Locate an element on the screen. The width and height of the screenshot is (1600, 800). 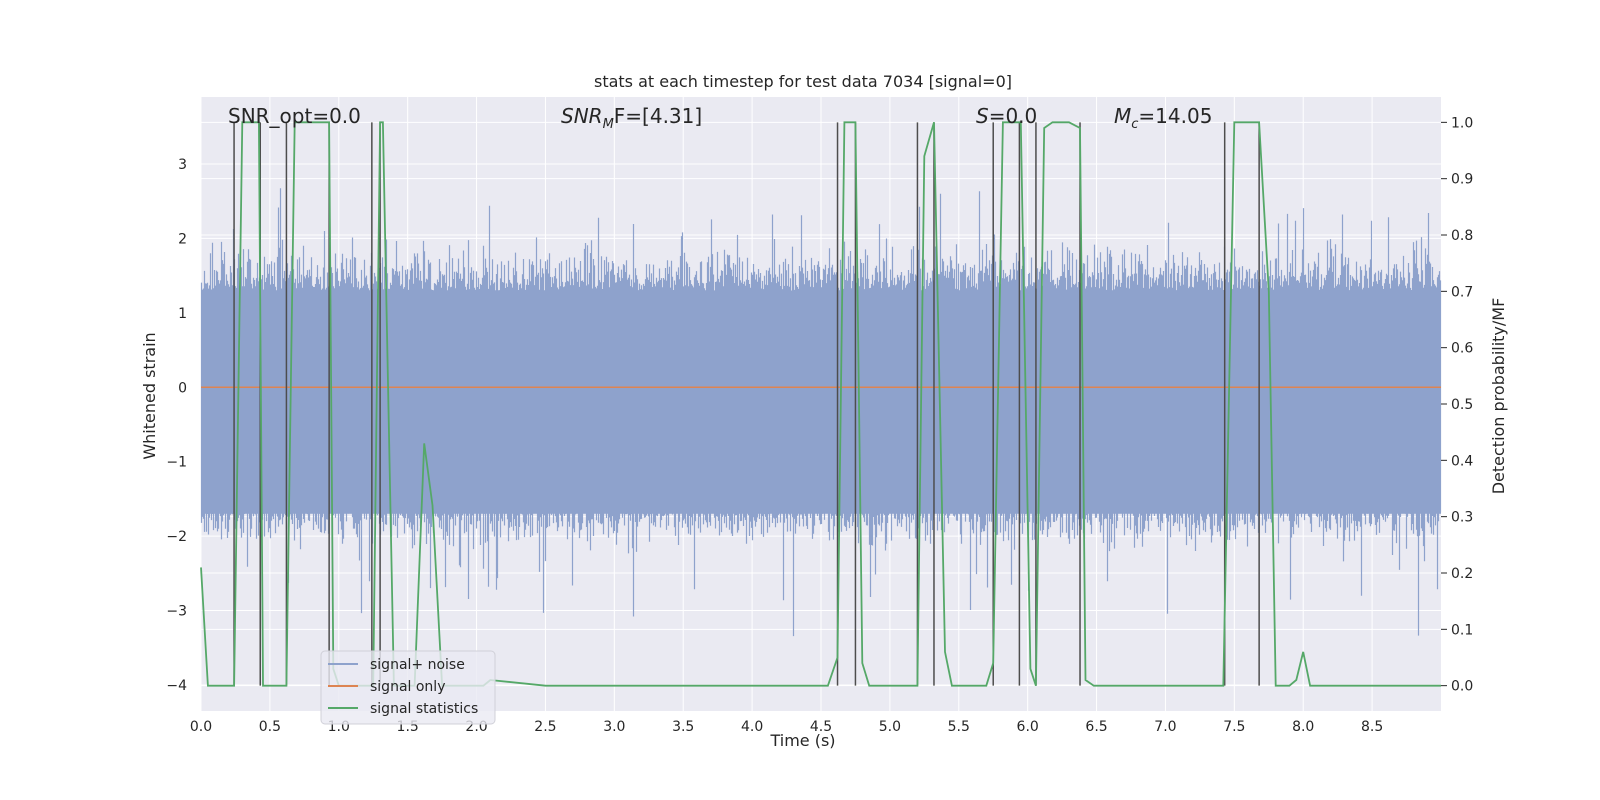
x-tick-label: 3.5 is located at coordinates (683, 727).